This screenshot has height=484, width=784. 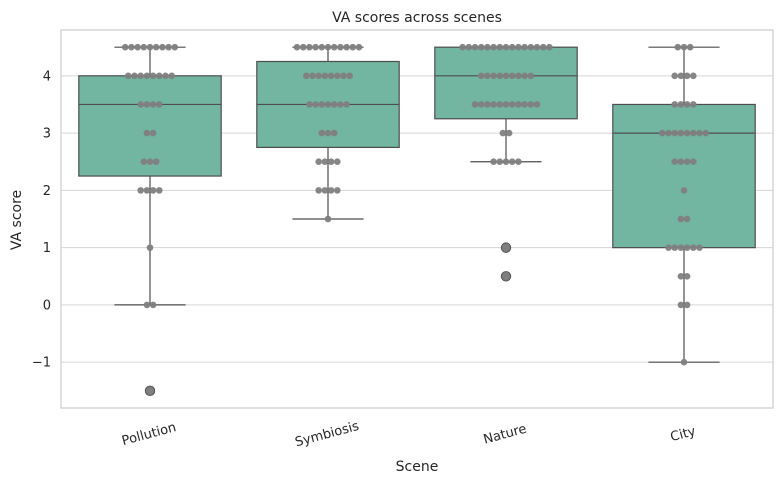 I want to click on y-axis-label: VA score, so click(x=17, y=220).